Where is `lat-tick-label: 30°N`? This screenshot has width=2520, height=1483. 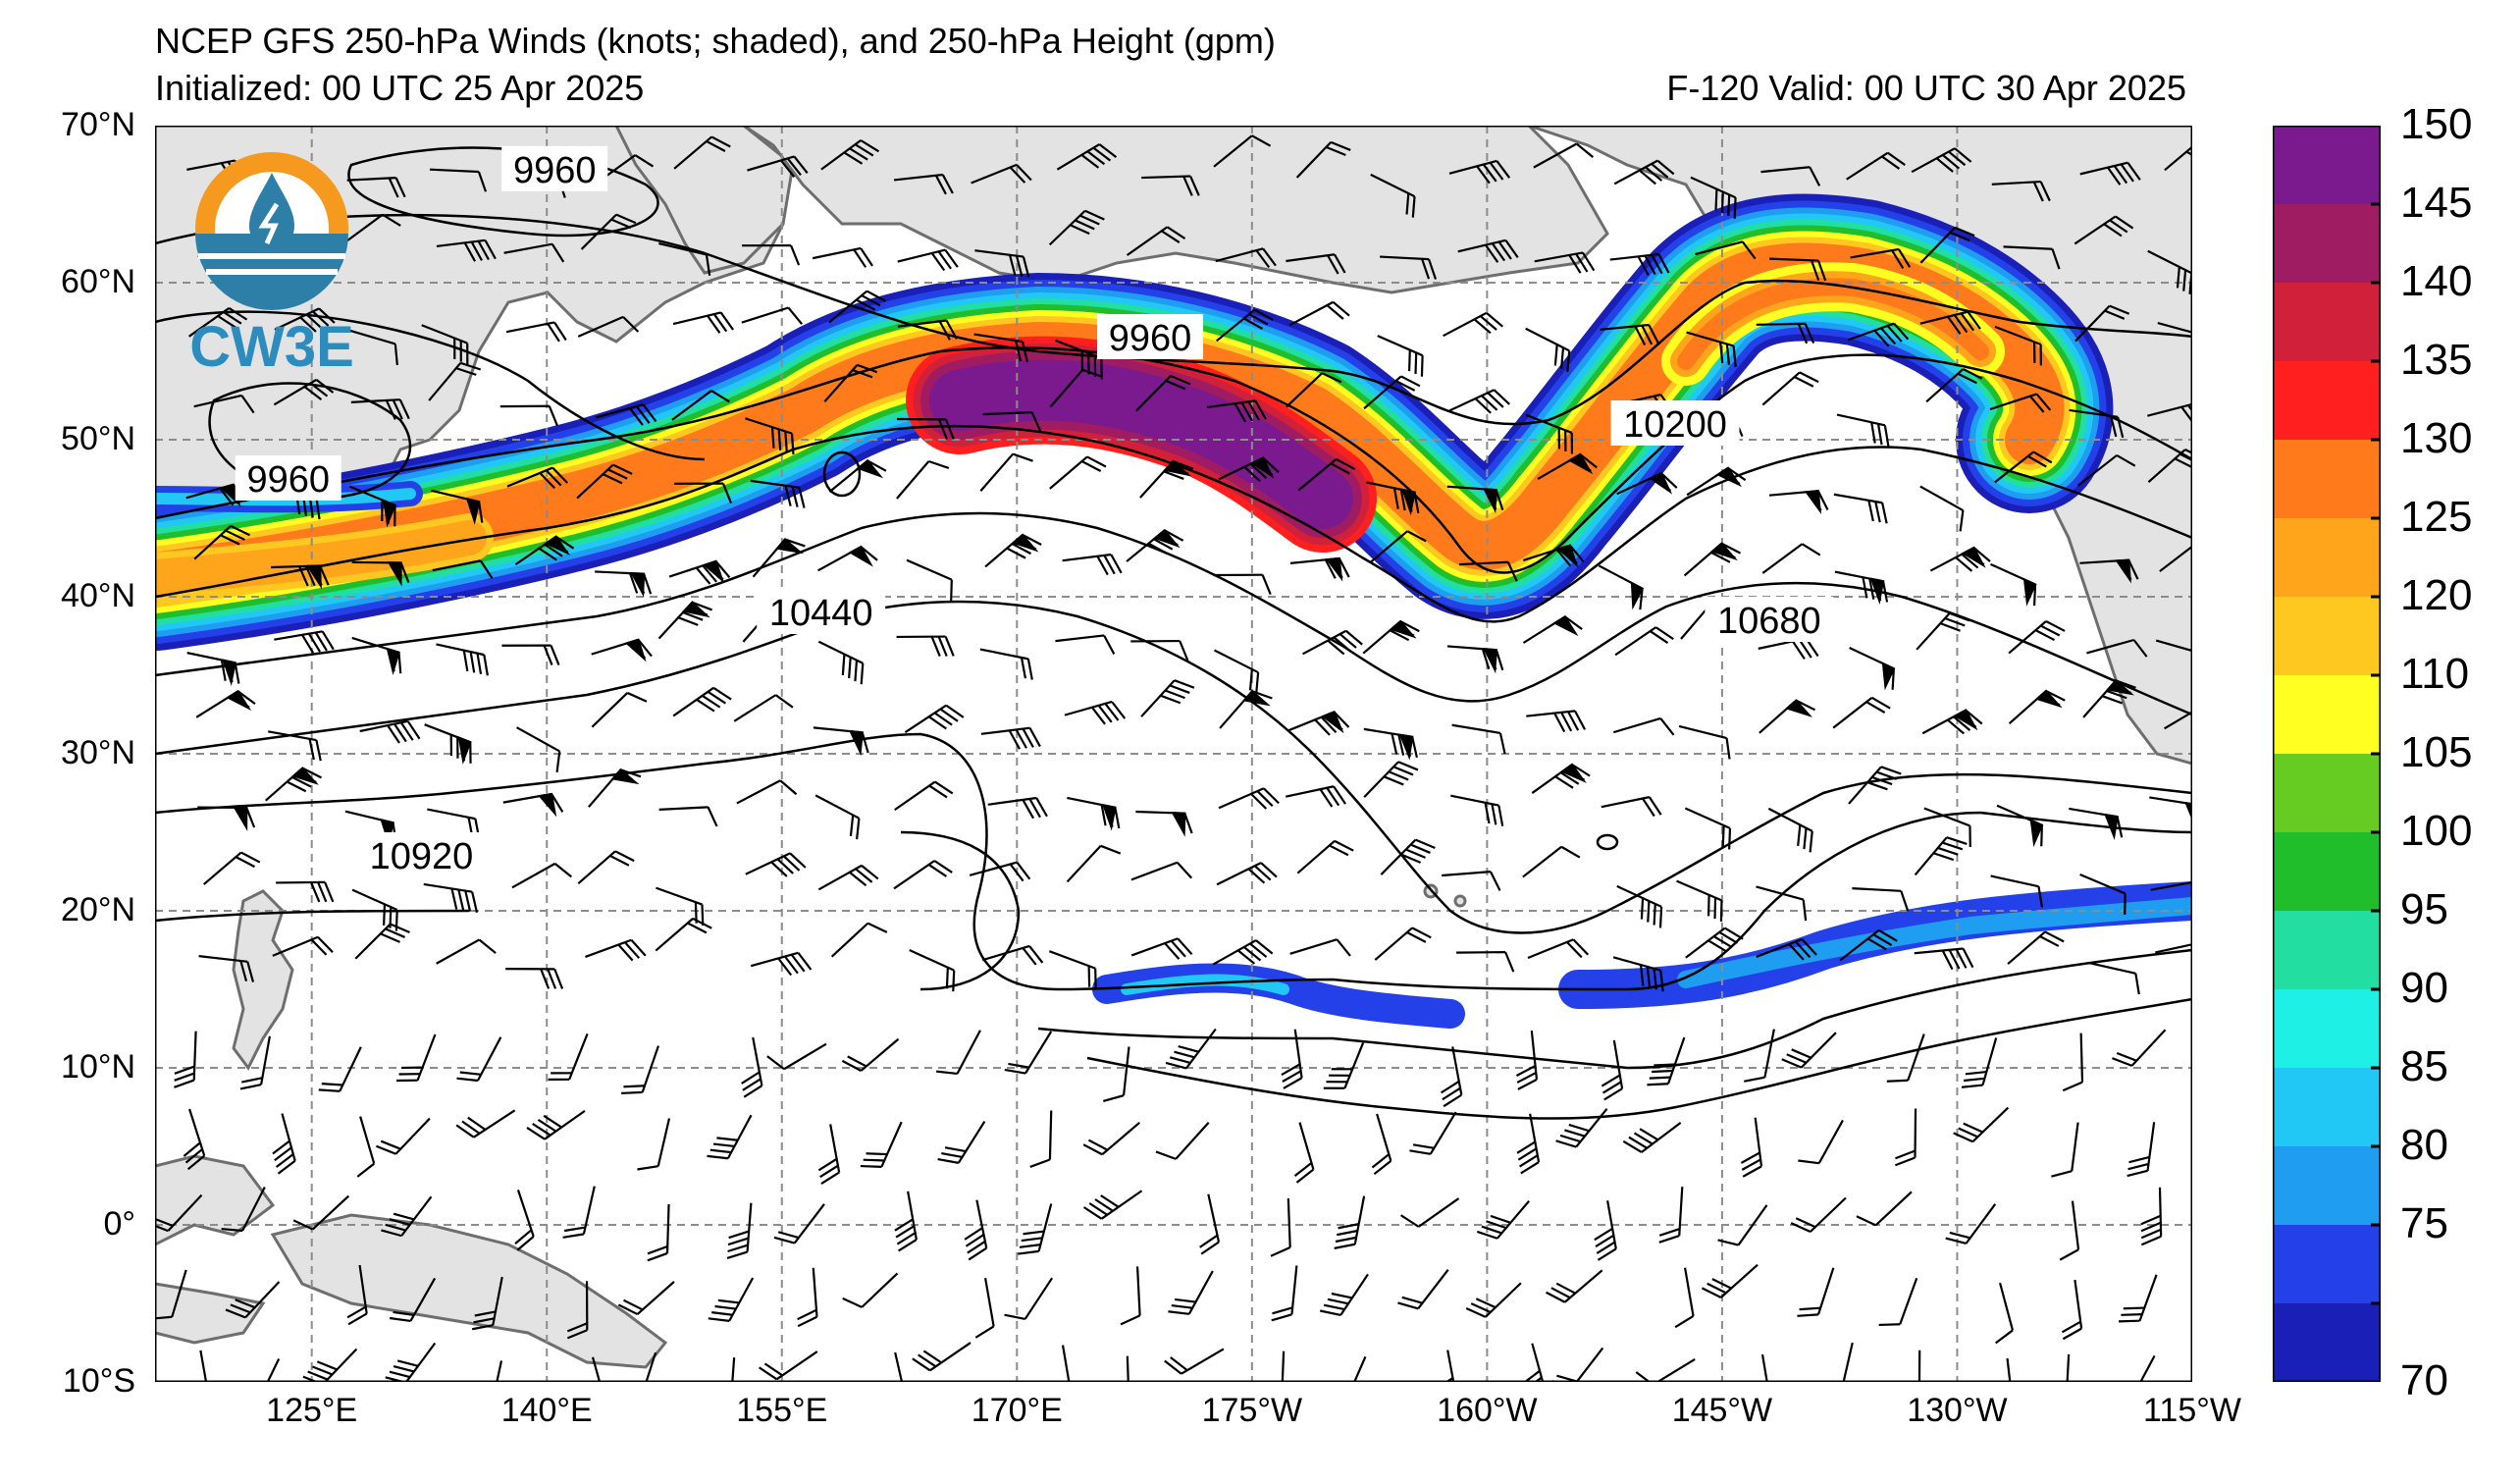 lat-tick-label: 30°N is located at coordinates (98, 753).